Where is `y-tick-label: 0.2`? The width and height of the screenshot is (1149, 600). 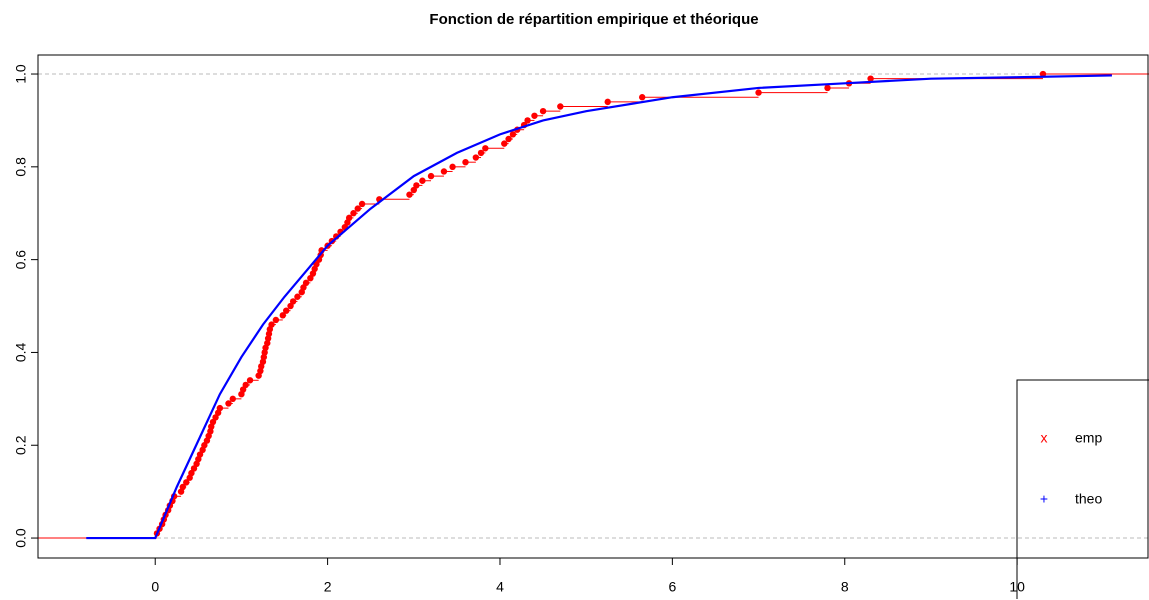 y-tick-label: 0.2 is located at coordinates (21, 445).